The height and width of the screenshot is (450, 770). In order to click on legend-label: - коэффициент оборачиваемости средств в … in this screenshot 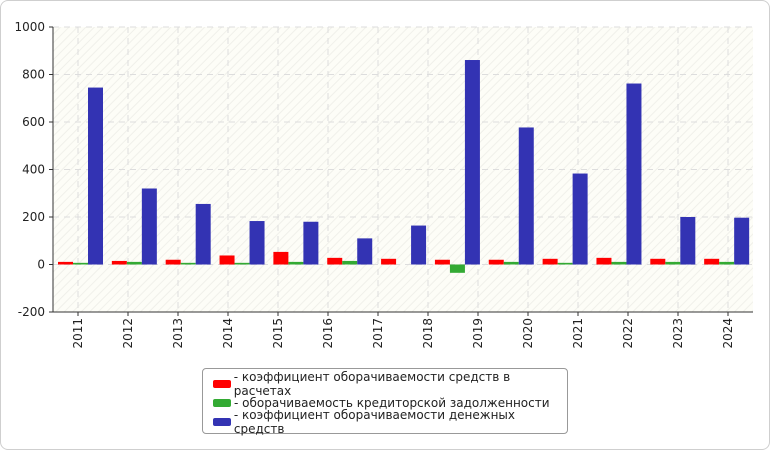, I will do `click(372, 383)`.